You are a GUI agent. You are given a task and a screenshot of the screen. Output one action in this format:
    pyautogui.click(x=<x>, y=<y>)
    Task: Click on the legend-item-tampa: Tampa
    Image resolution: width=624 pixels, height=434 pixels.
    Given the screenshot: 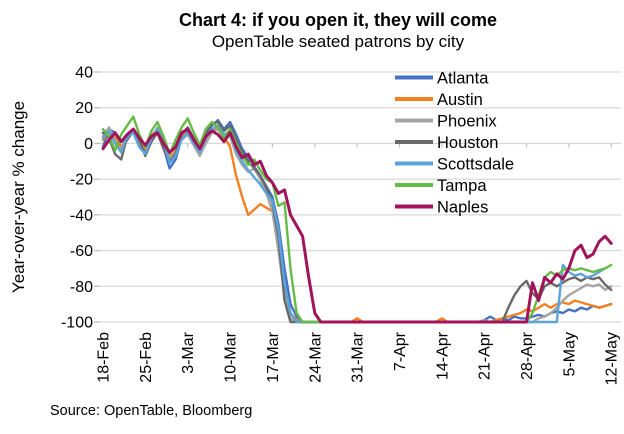 What is the action you would take?
    pyautogui.click(x=441, y=186)
    